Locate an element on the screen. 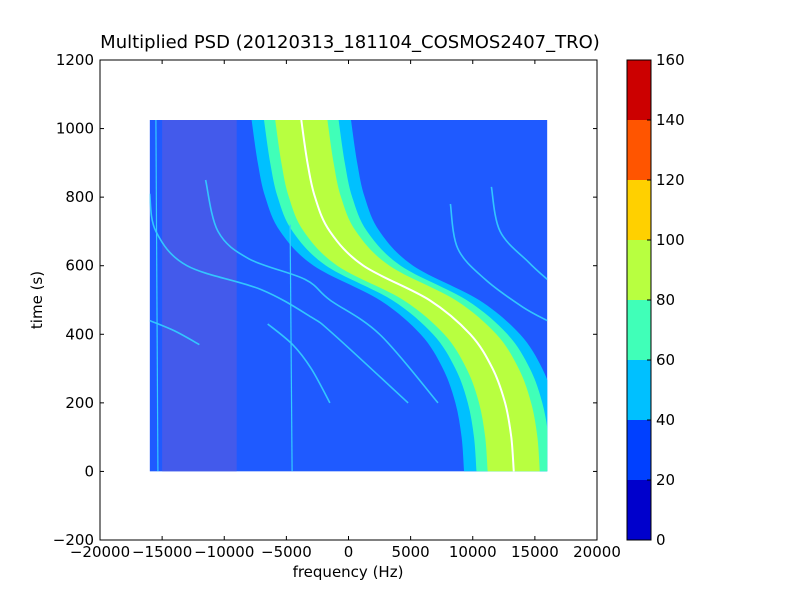 This screenshot has width=800, height=600. x-tick-label: −15000 is located at coordinates (162, 552).